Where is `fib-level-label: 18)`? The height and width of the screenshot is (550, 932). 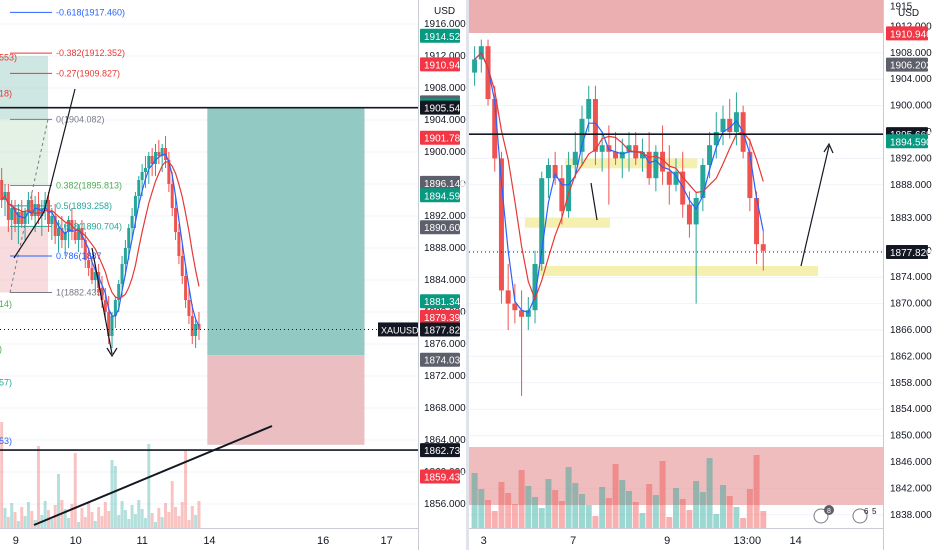
fib-level-label: 18) is located at coordinates (6, 94).